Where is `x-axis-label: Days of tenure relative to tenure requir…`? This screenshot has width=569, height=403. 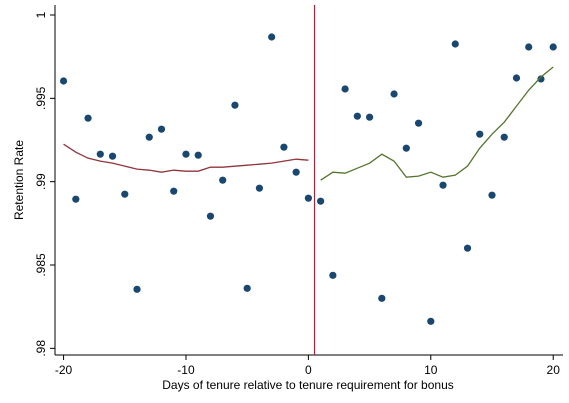 x-axis-label: Days of tenure relative to tenure requir… is located at coordinates (308, 385).